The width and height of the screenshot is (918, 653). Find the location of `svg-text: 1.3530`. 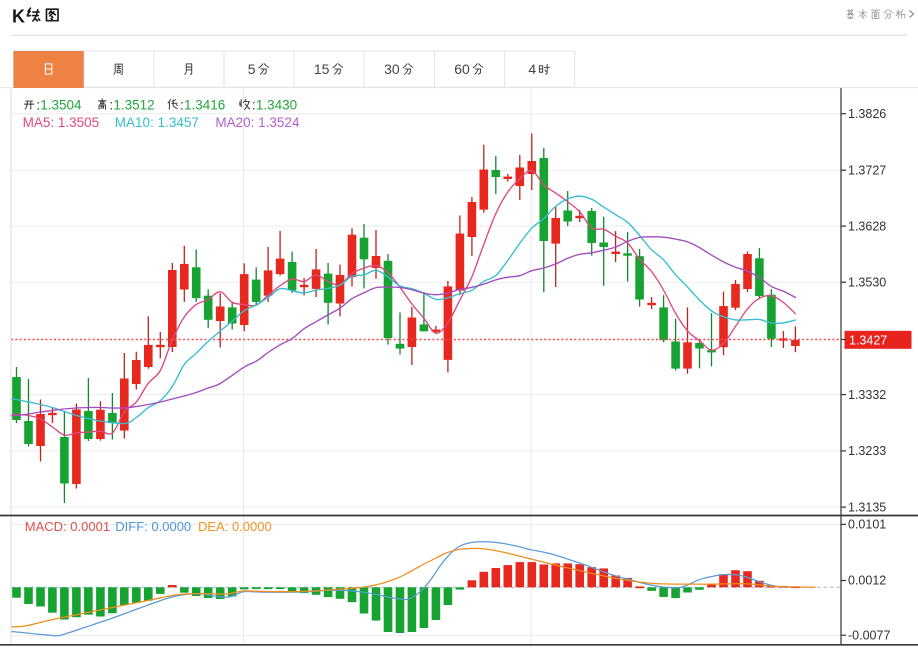

svg-text: 1.3530 is located at coordinates (867, 282).